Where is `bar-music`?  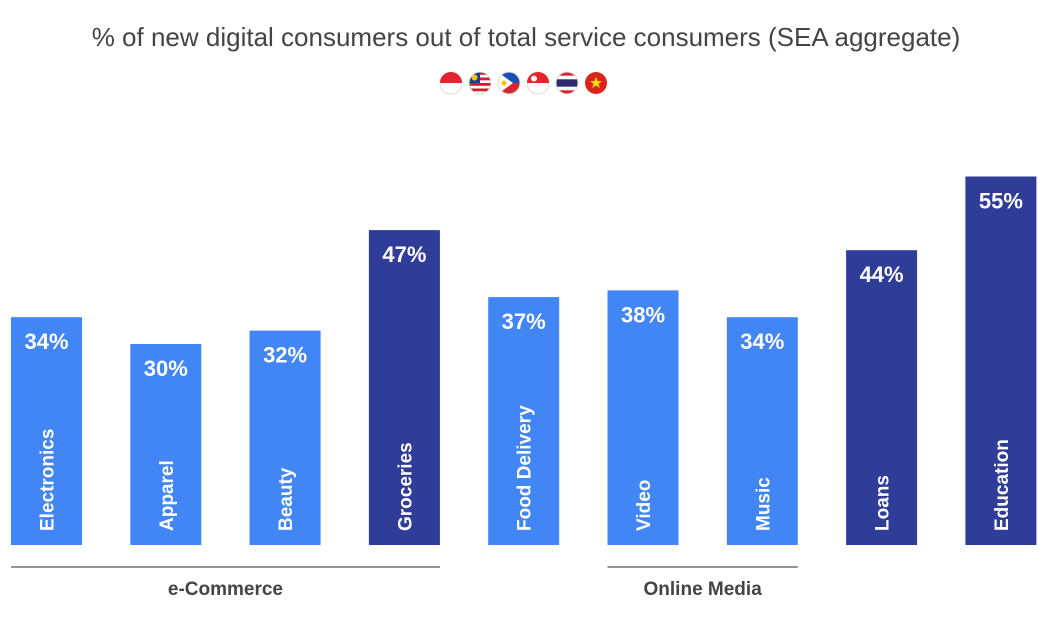
bar-music is located at coordinates (762, 431).